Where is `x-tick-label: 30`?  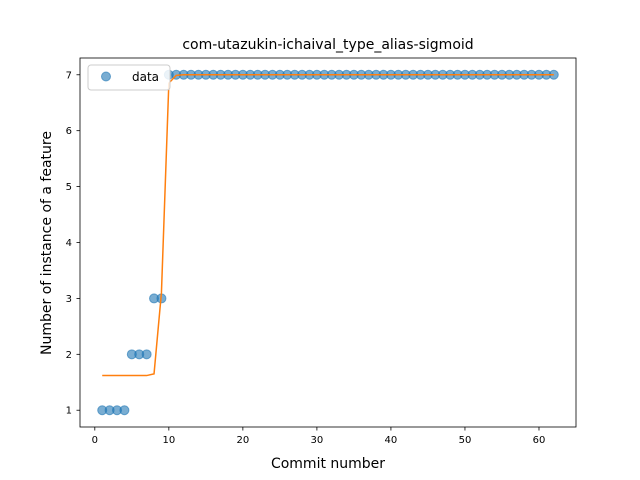
x-tick-label: 30 is located at coordinates (317, 440).